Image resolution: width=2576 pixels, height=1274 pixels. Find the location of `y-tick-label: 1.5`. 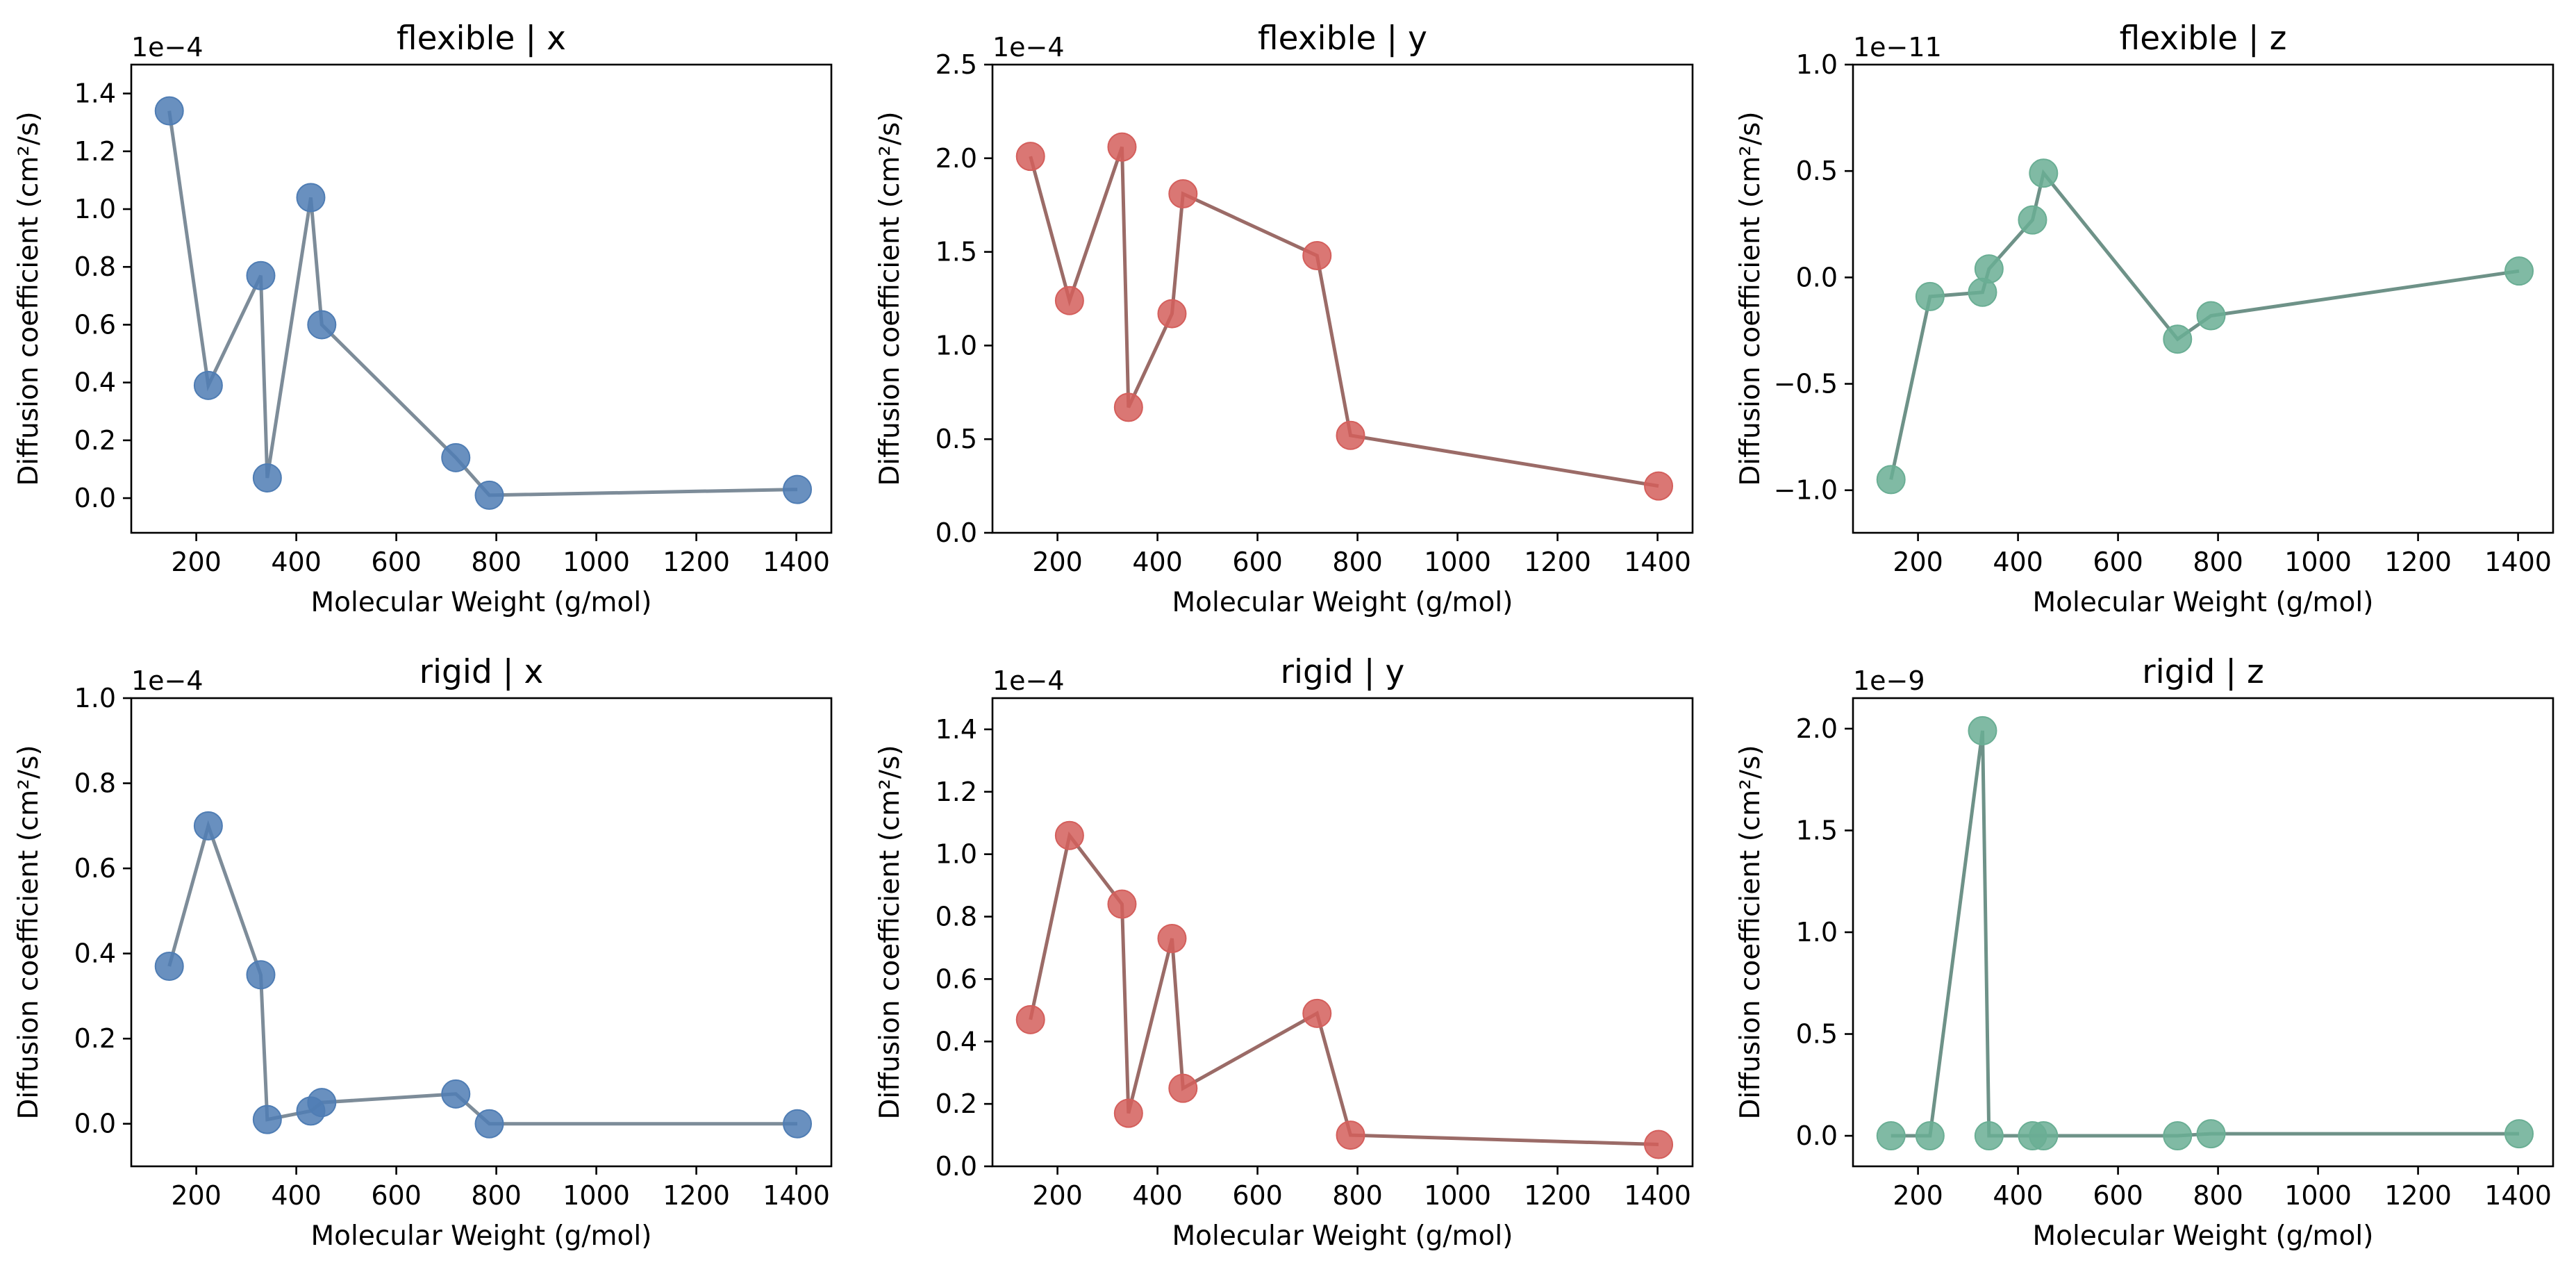

y-tick-label: 1.5 is located at coordinates (956, 252).